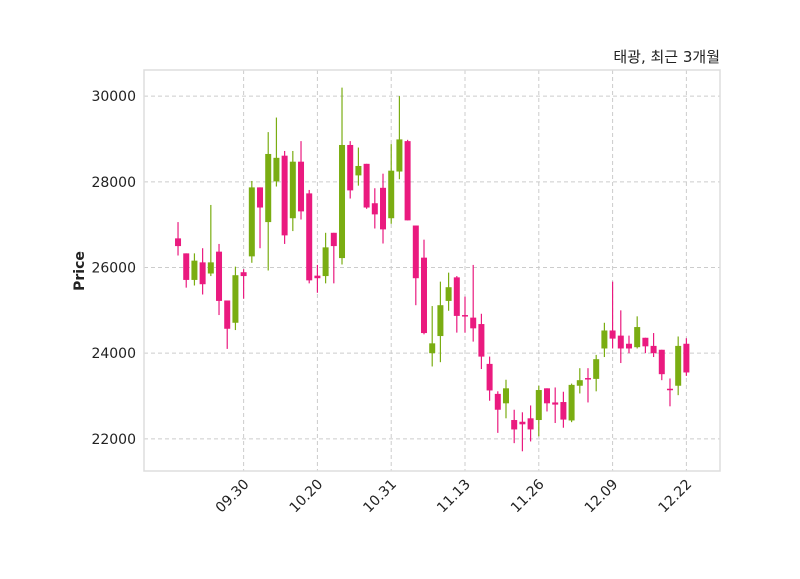 Image resolution: width=800 pixels, height=579 pixels. What do you see at coordinates (113, 354) in the screenshot?
I see `y-tick-label: 24000` at bounding box center [113, 354].